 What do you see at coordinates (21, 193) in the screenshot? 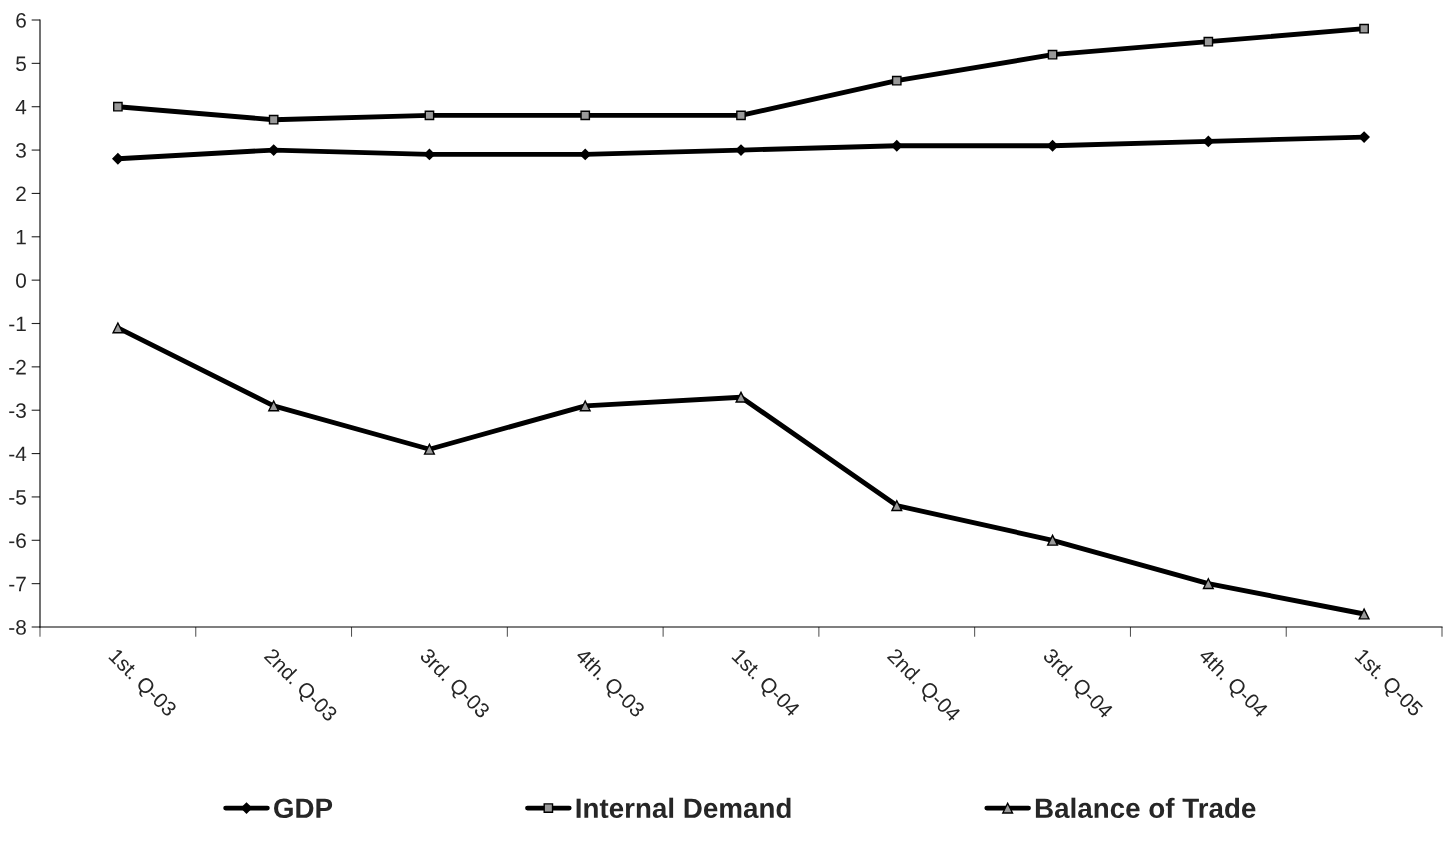
I see `y-tick-label: 2` at bounding box center [21, 193].